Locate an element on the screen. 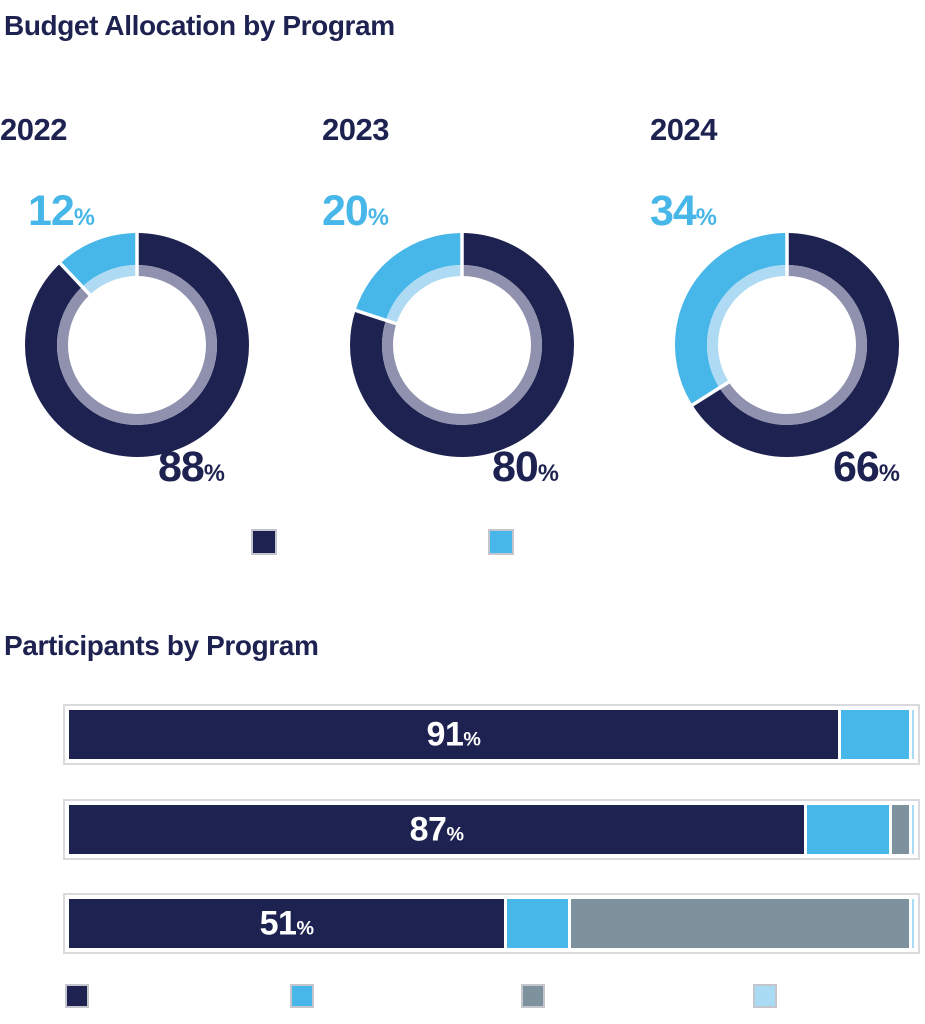 This screenshot has width=925, height=1024. blue-percent-value: 12 is located at coordinates (51, 211).